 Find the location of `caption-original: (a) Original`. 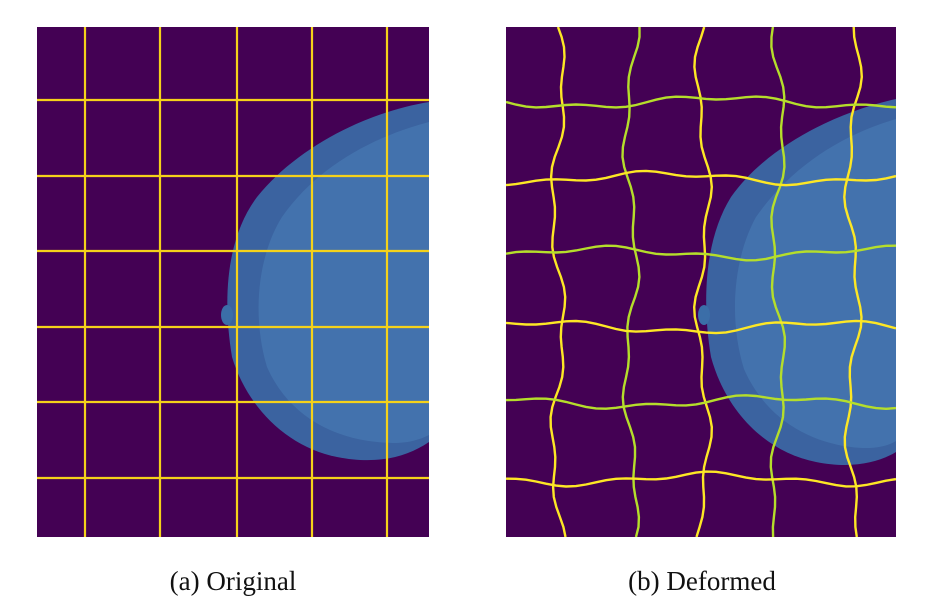

caption-original: (a) Original is located at coordinates (233, 581).